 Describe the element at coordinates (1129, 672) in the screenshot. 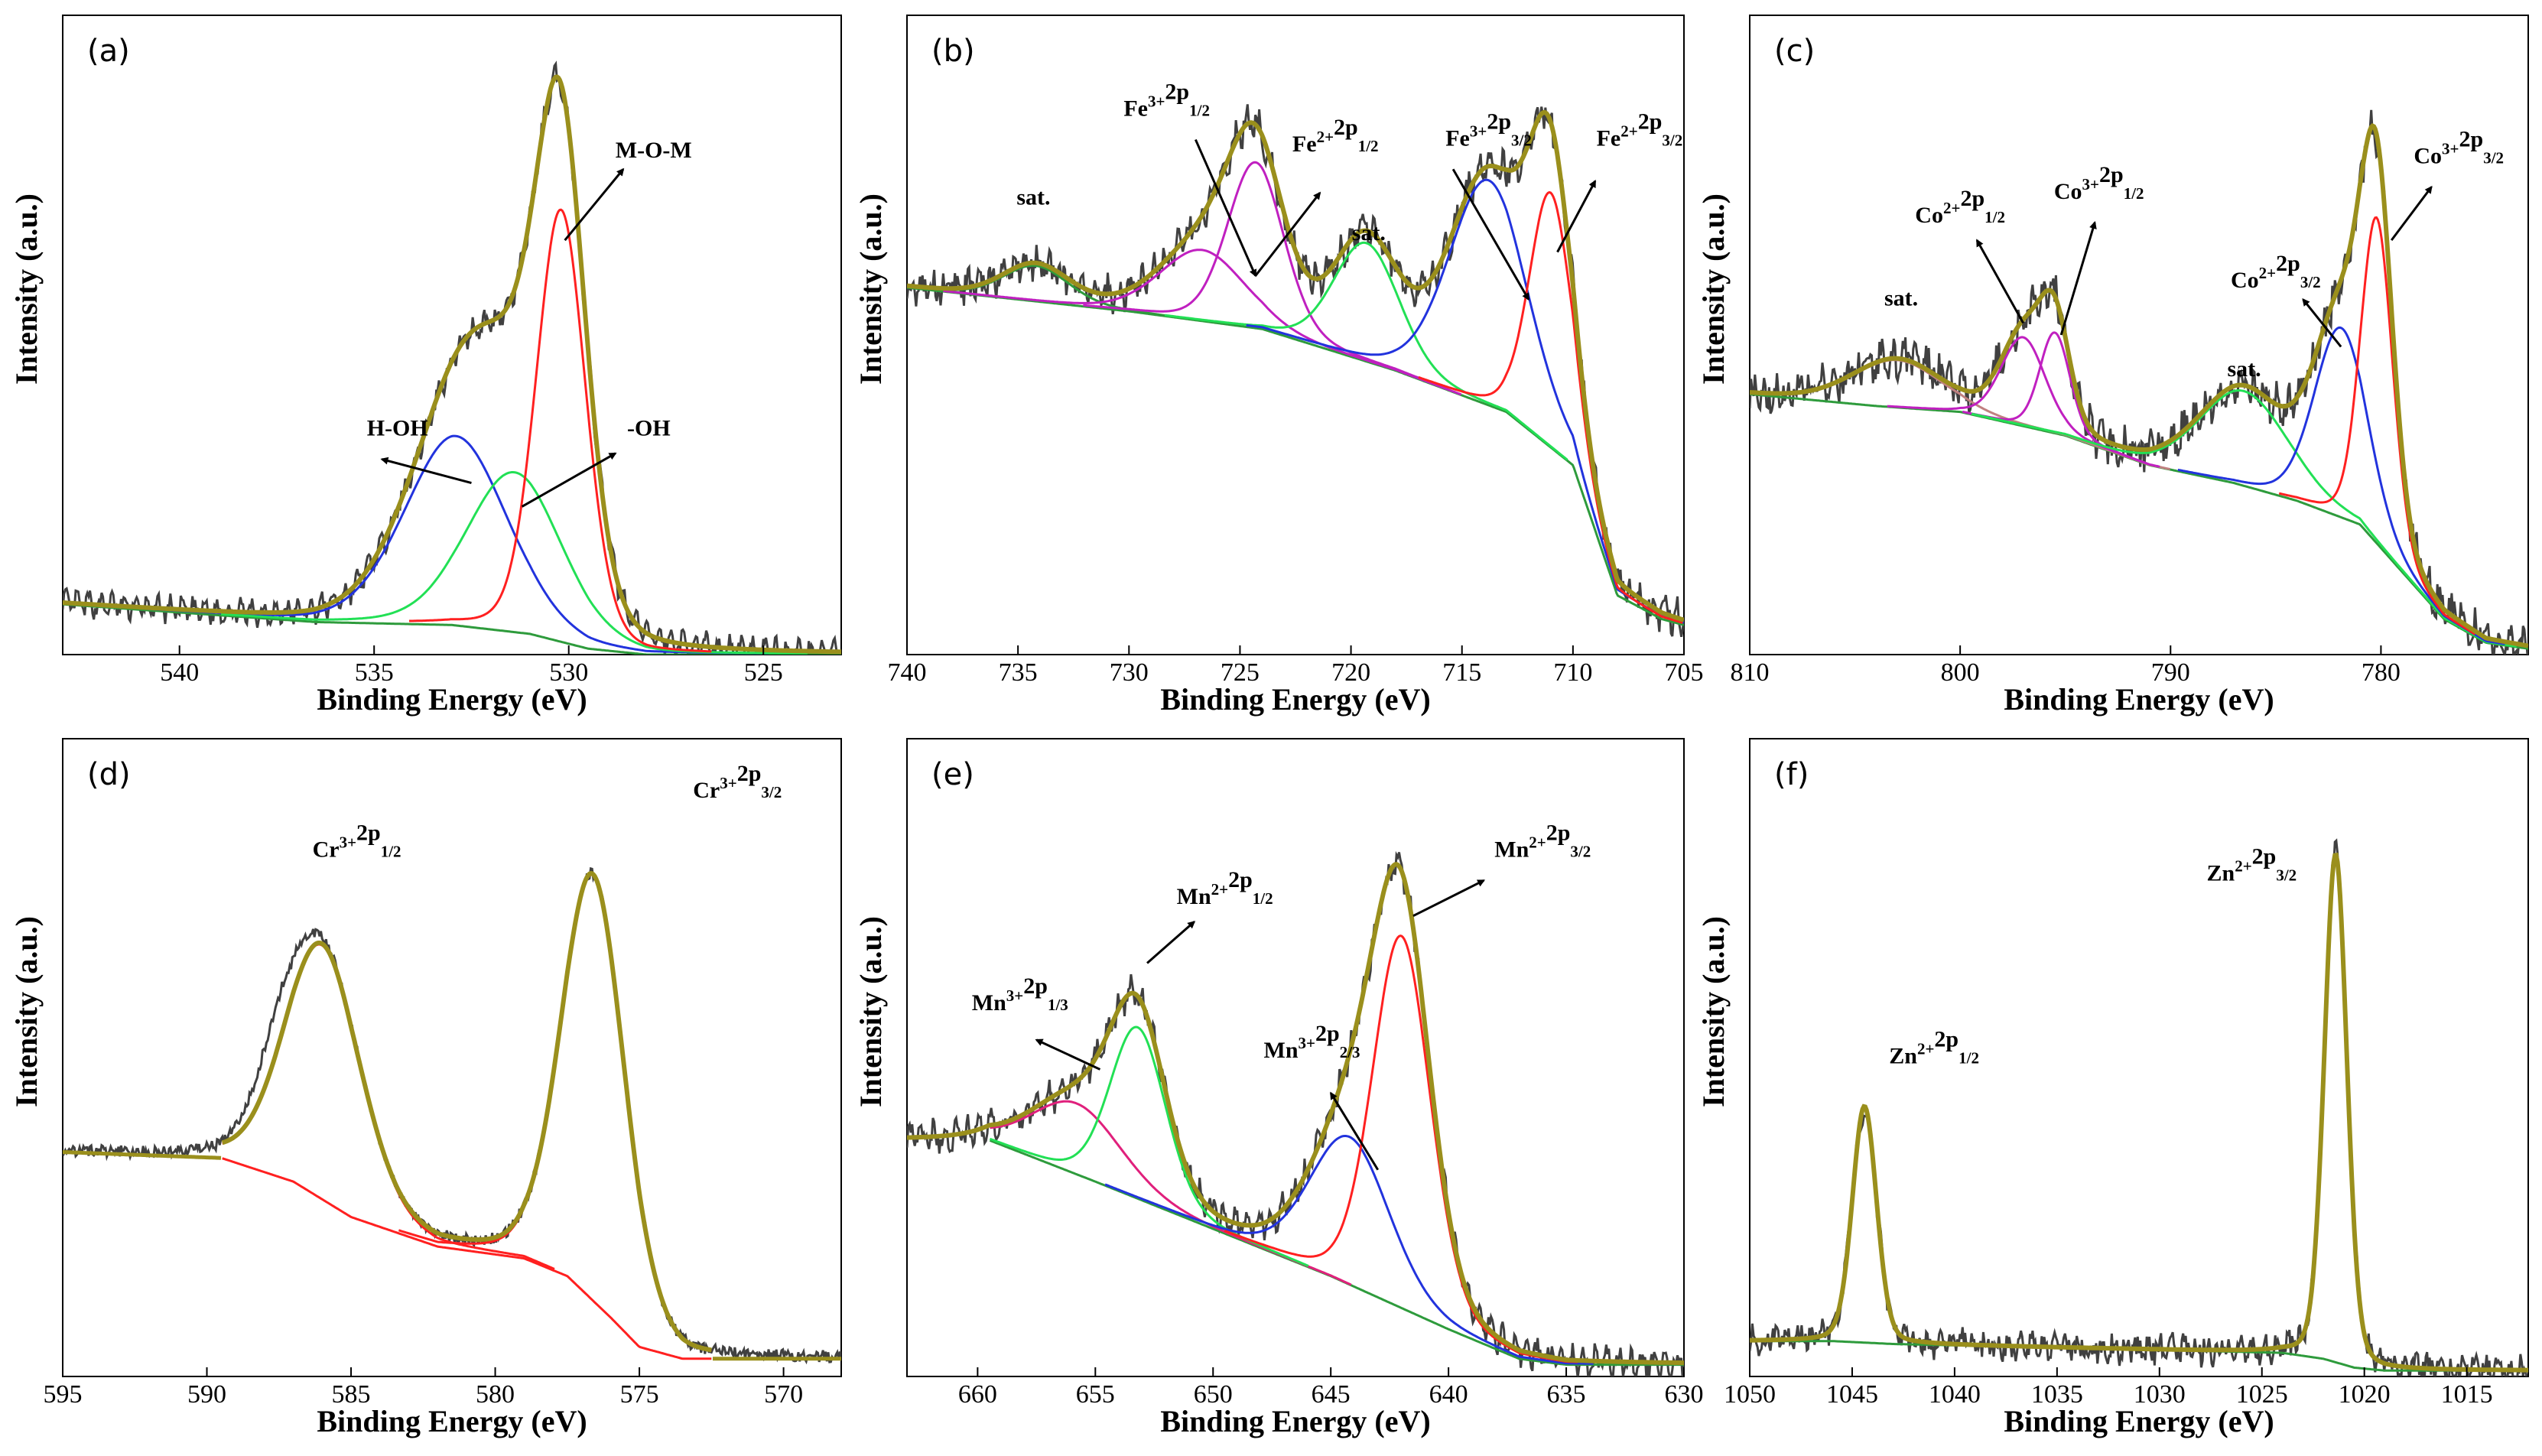

I see `x-tick-label: 730` at that location.